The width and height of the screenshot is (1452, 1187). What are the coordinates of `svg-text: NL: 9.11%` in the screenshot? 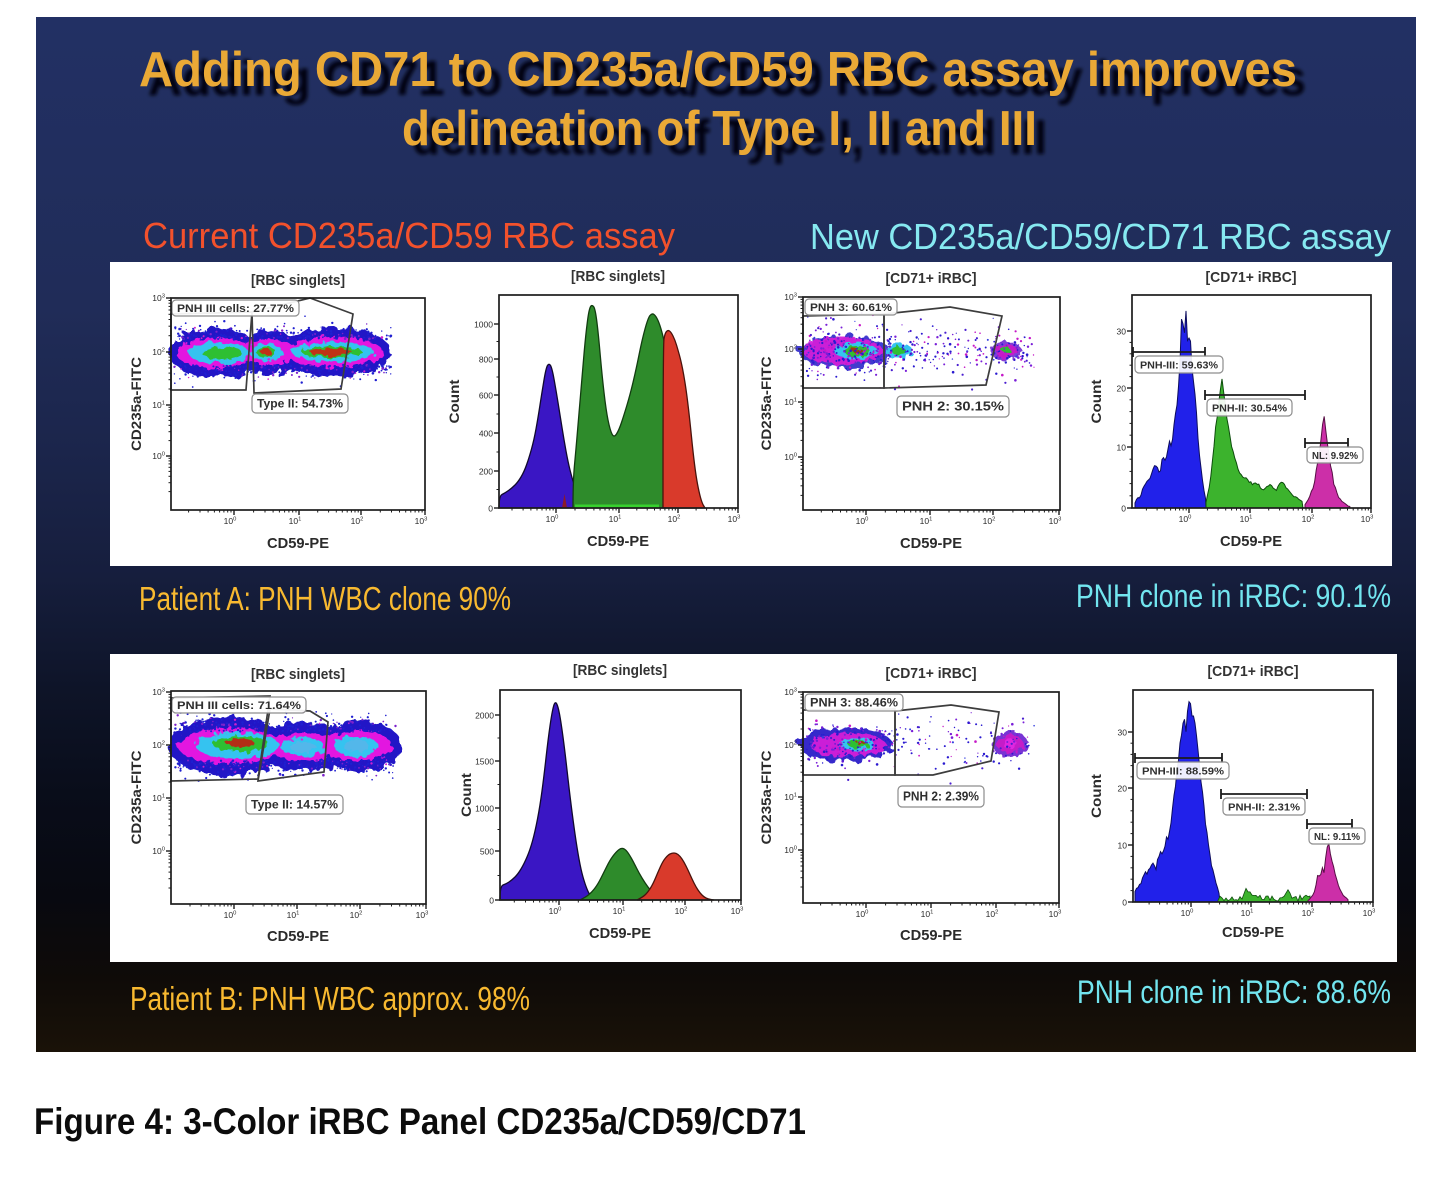 It's located at (1337, 837).